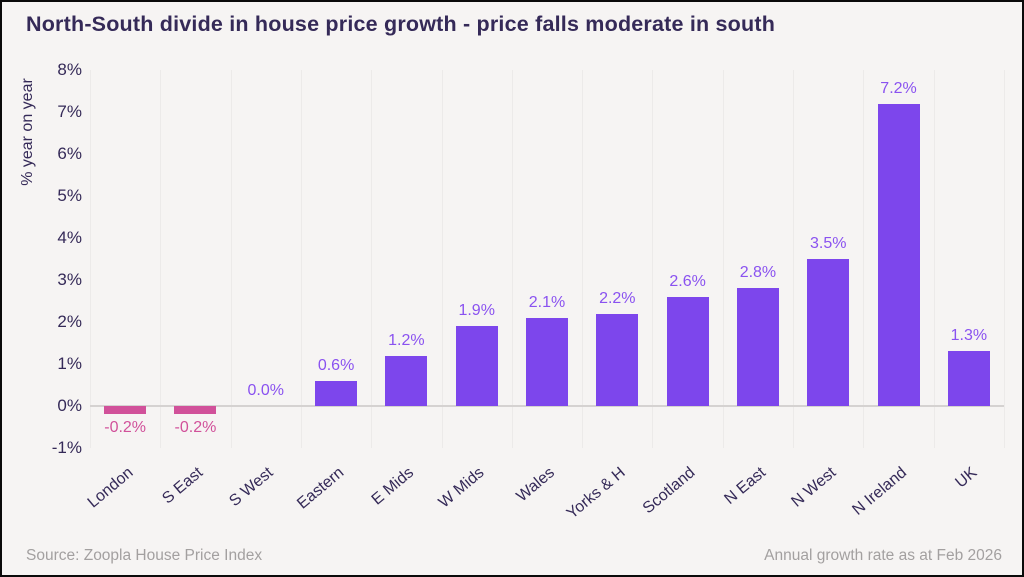 The image size is (1024, 577). What do you see at coordinates (195, 410) in the screenshot?
I see `bar-s-east` at bounding box center [195, 410].